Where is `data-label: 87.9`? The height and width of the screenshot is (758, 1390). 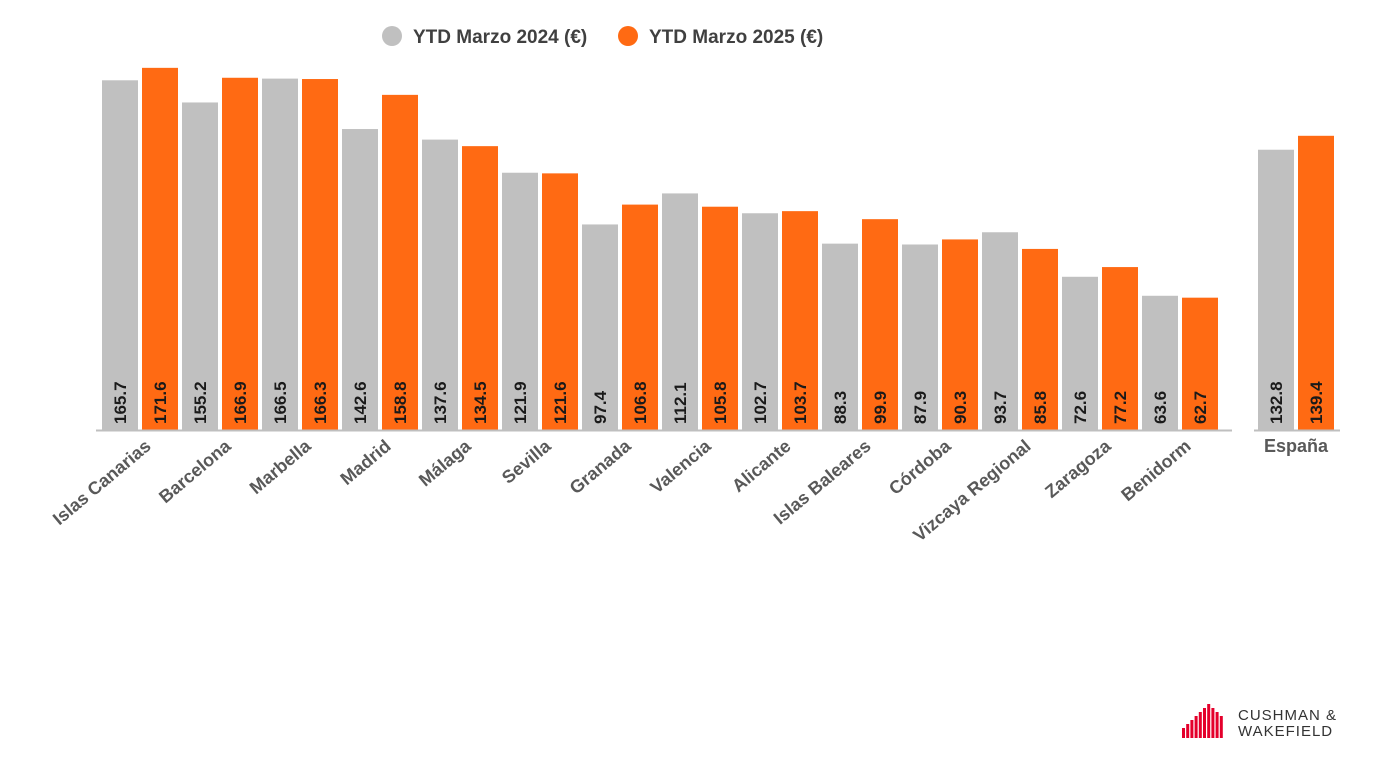 data-label: 87.9 is located at coordinates (920, 407).